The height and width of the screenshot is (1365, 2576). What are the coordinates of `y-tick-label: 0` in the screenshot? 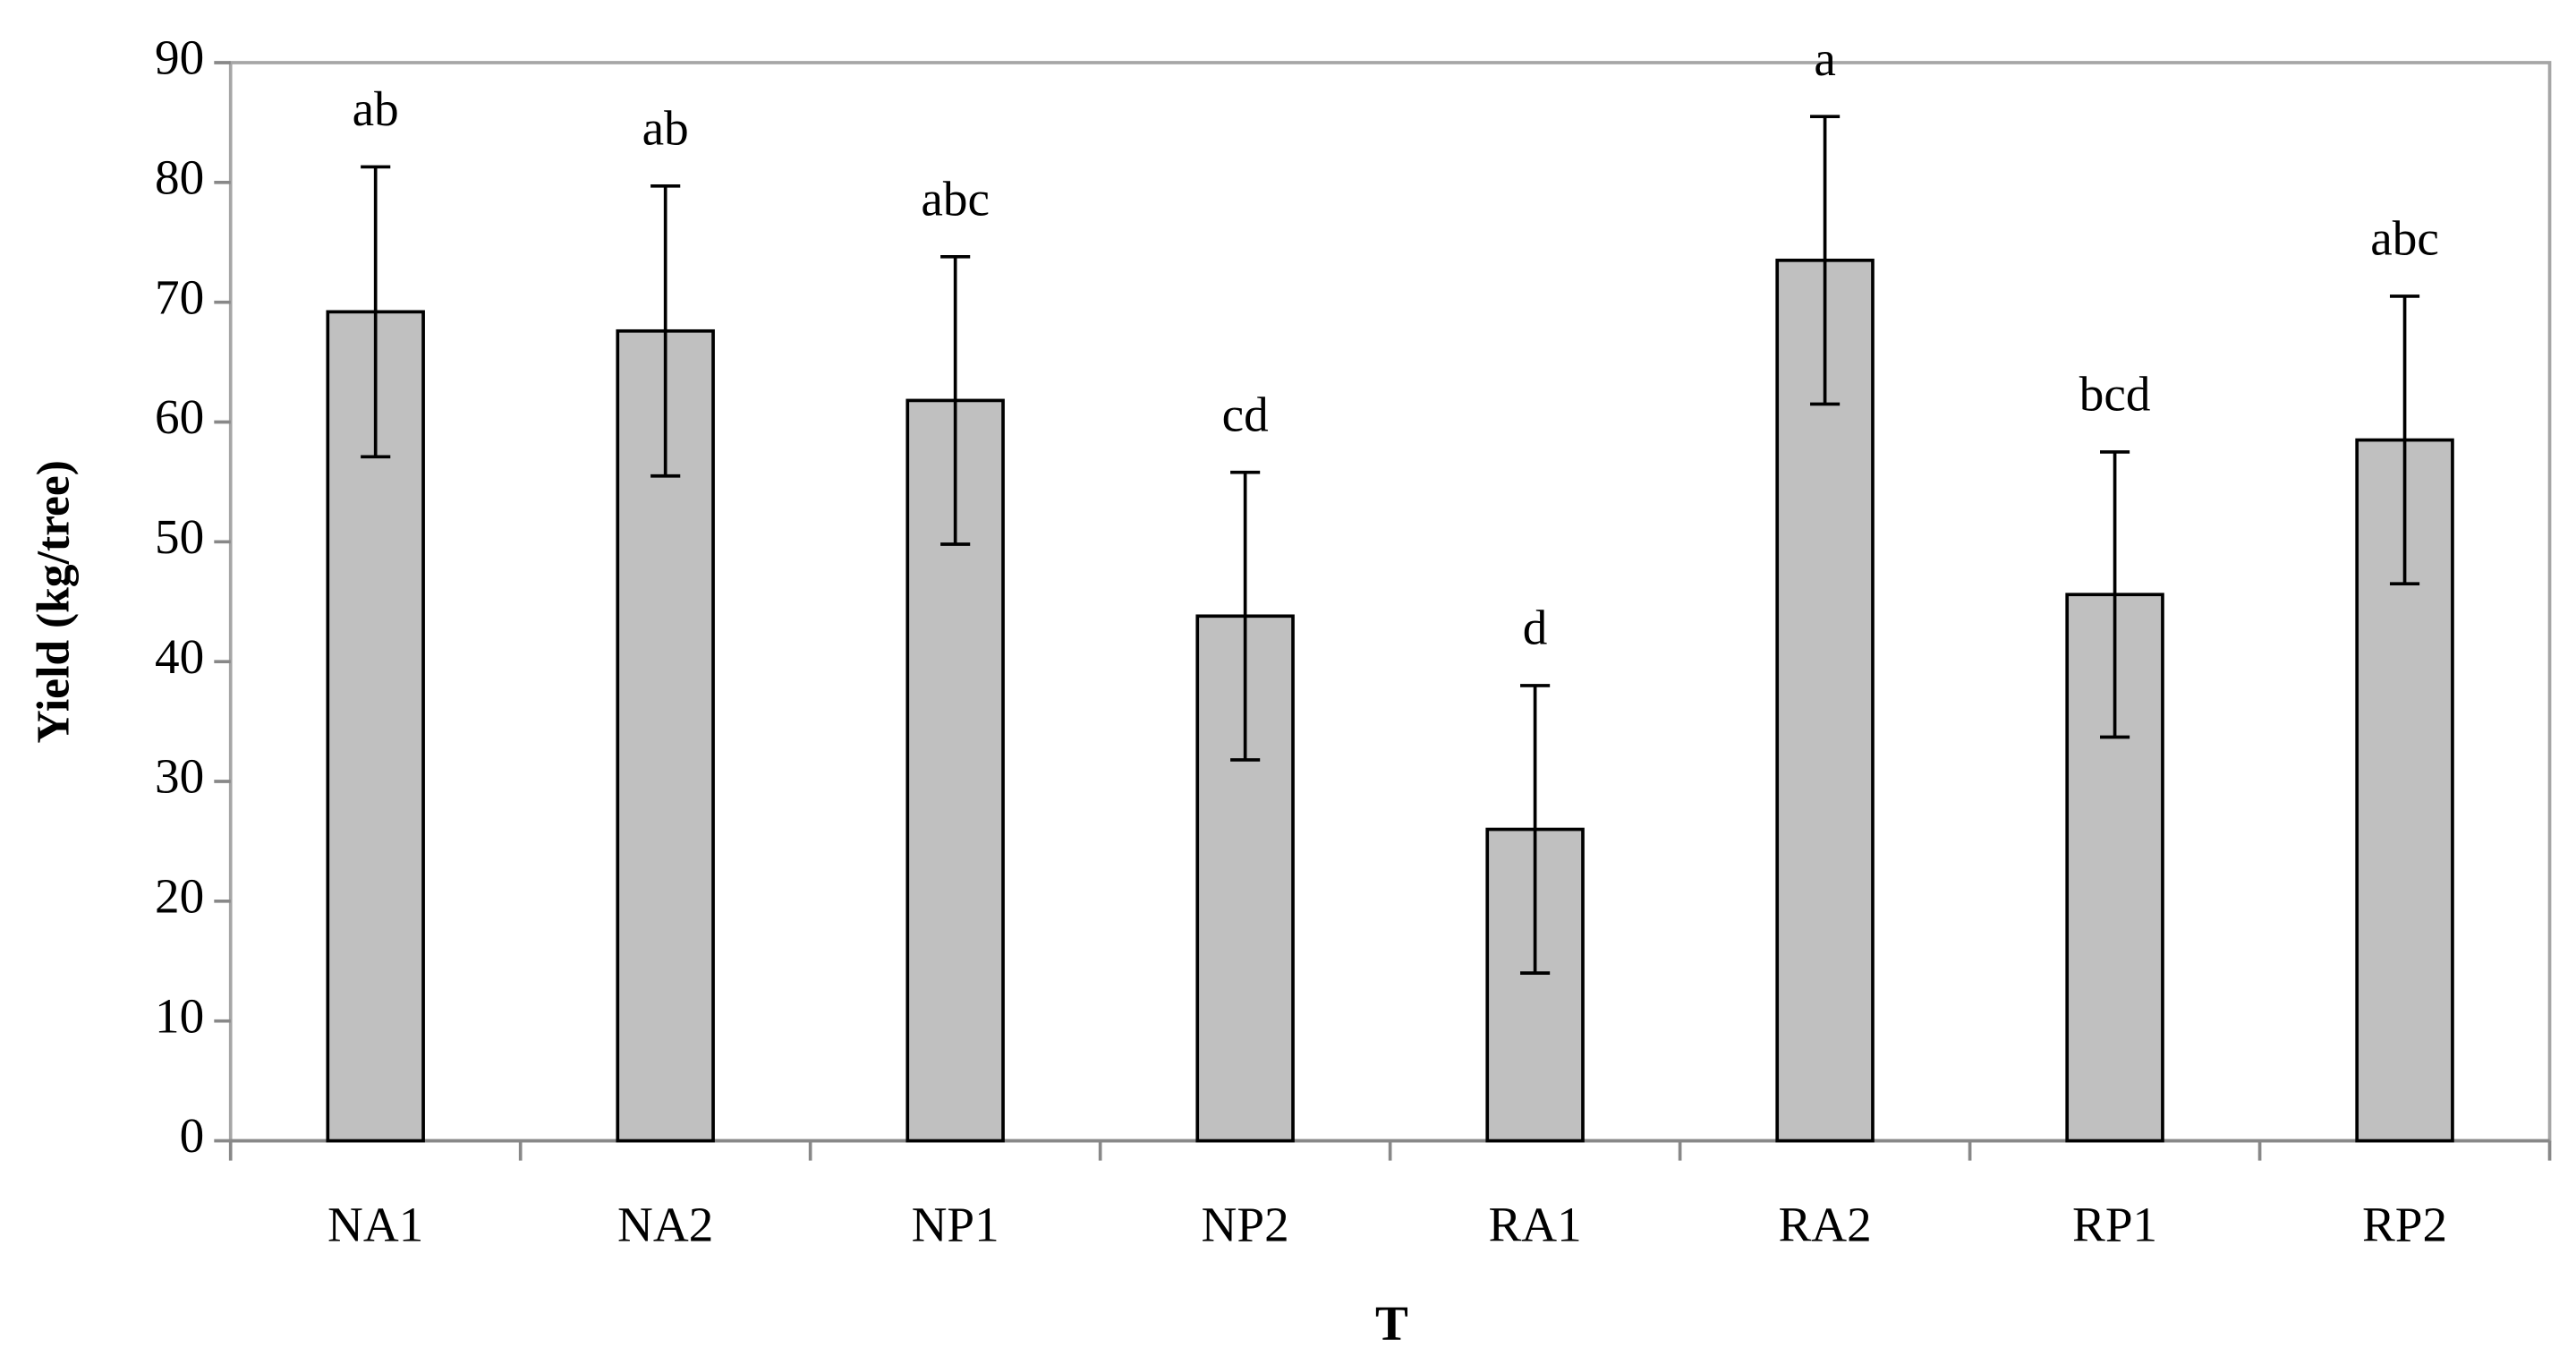 It's located at (192, 1135).